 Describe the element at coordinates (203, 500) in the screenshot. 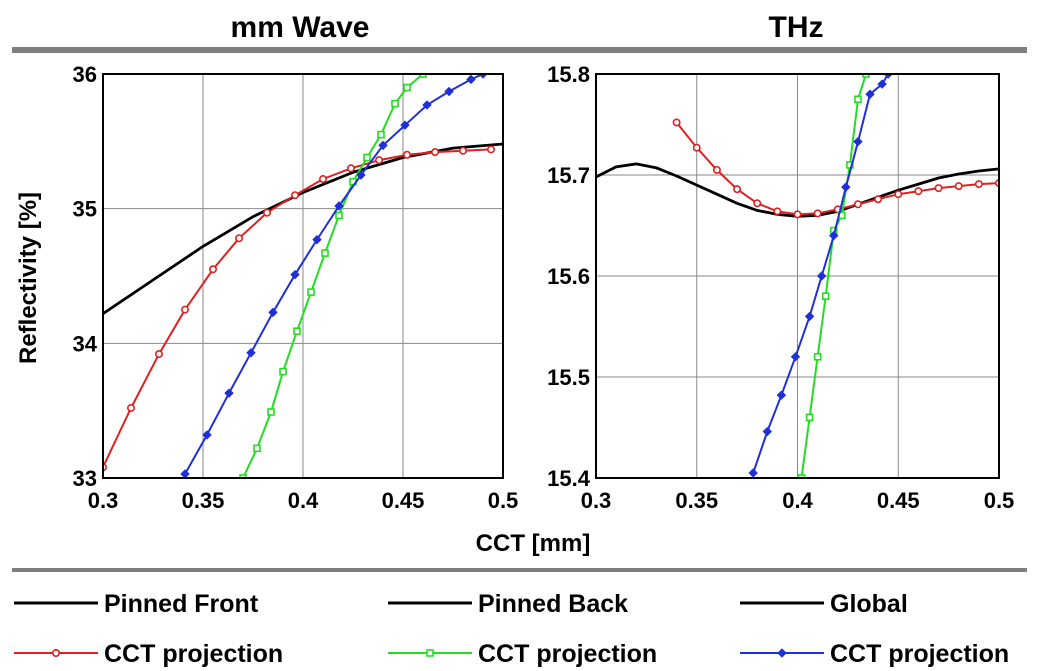

I see `x-tick-label: 0.35` at that location.